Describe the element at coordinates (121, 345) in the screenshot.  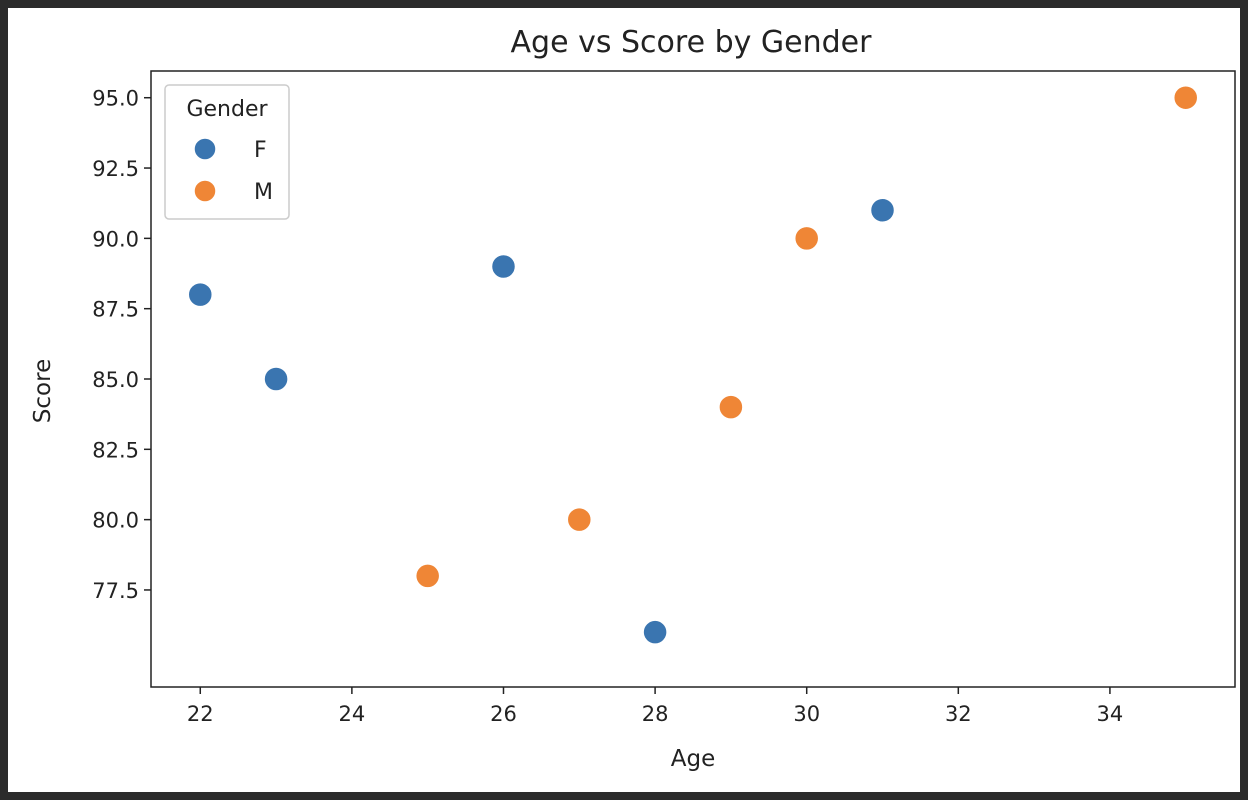
I see `y-axis-ticks: 77.5 80.0 82.5 85.0 87.5 90.0 92.5 95.0` at that location.